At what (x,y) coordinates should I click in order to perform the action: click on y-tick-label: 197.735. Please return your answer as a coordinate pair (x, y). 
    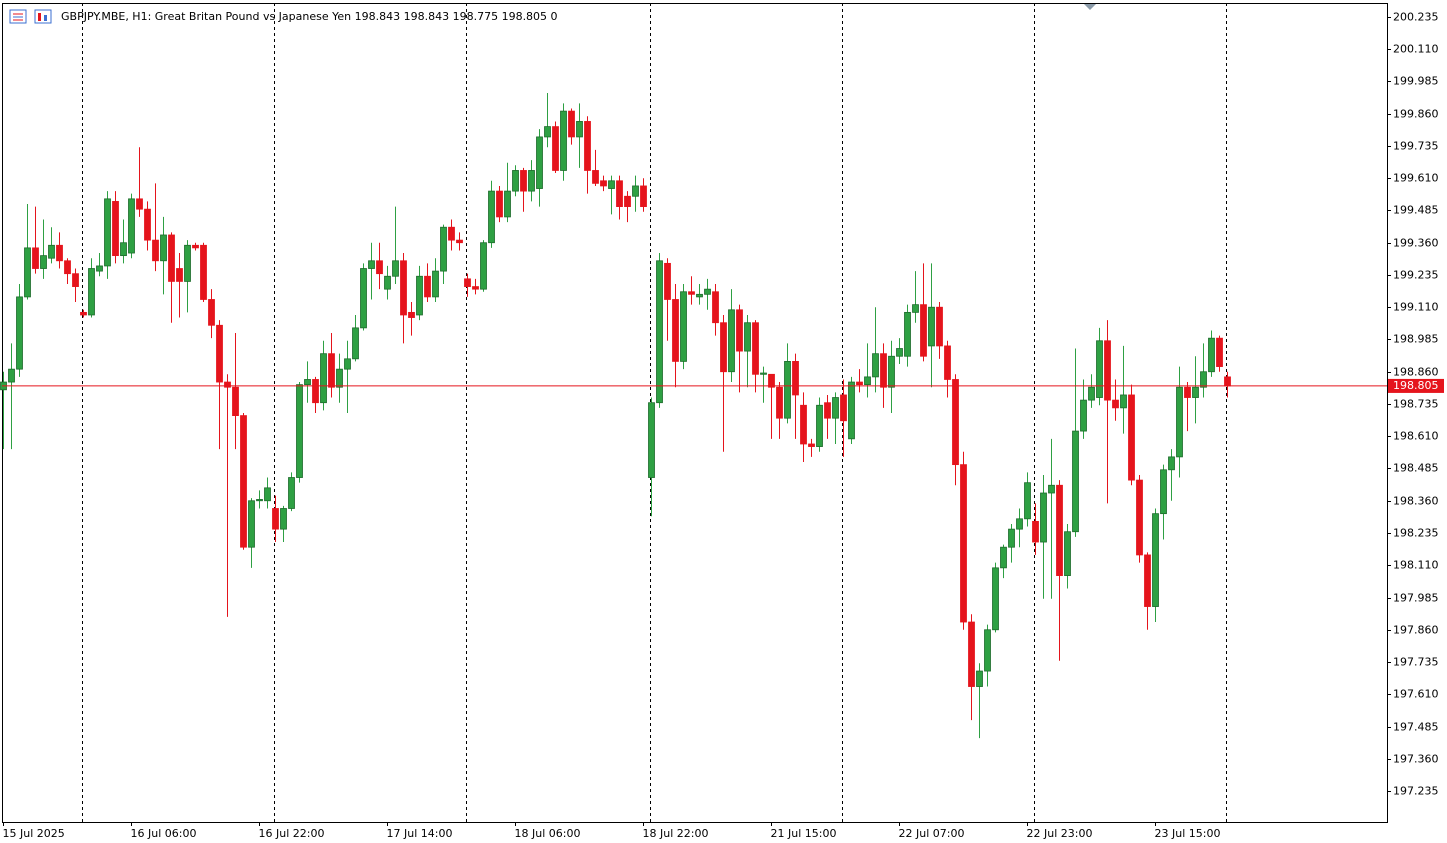
    Looking at the image, I should click on (1416, 662).